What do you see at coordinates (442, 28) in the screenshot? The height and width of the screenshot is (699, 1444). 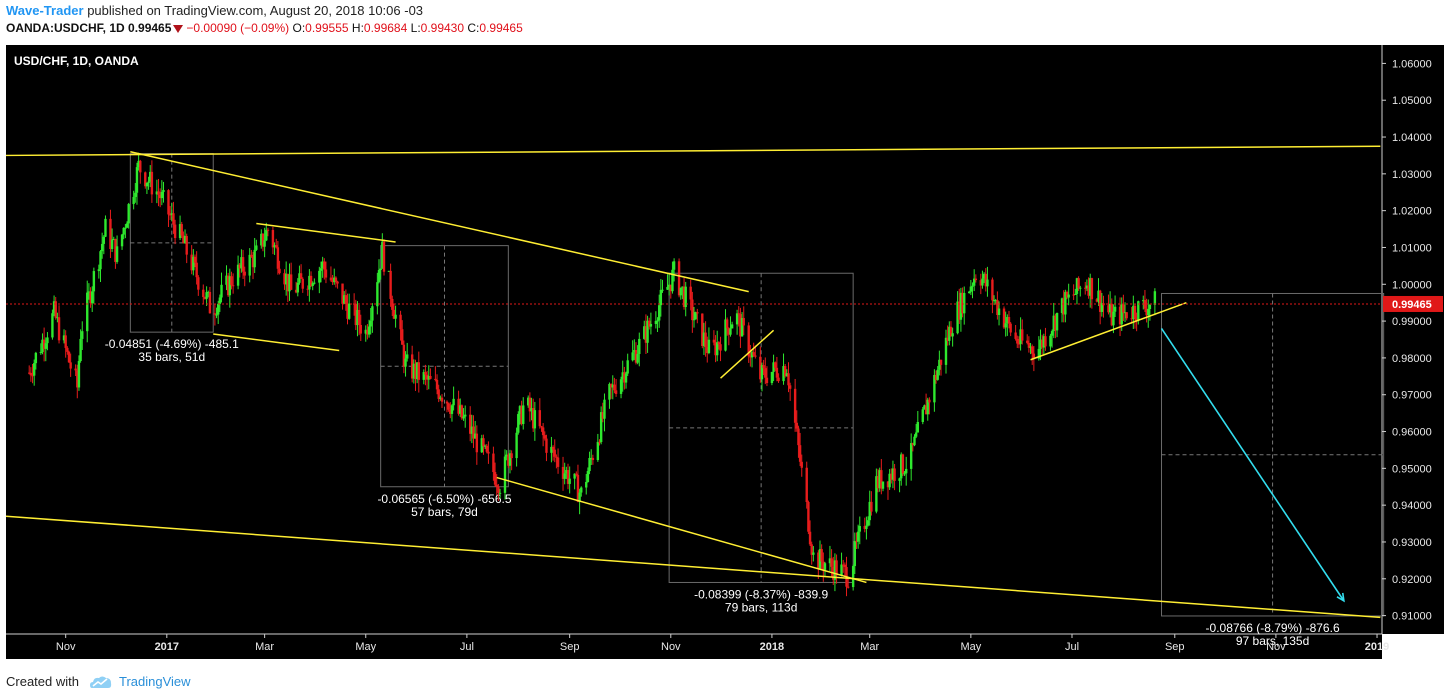 I see `low-value: 0.99430` at bounding box center [442, 28].